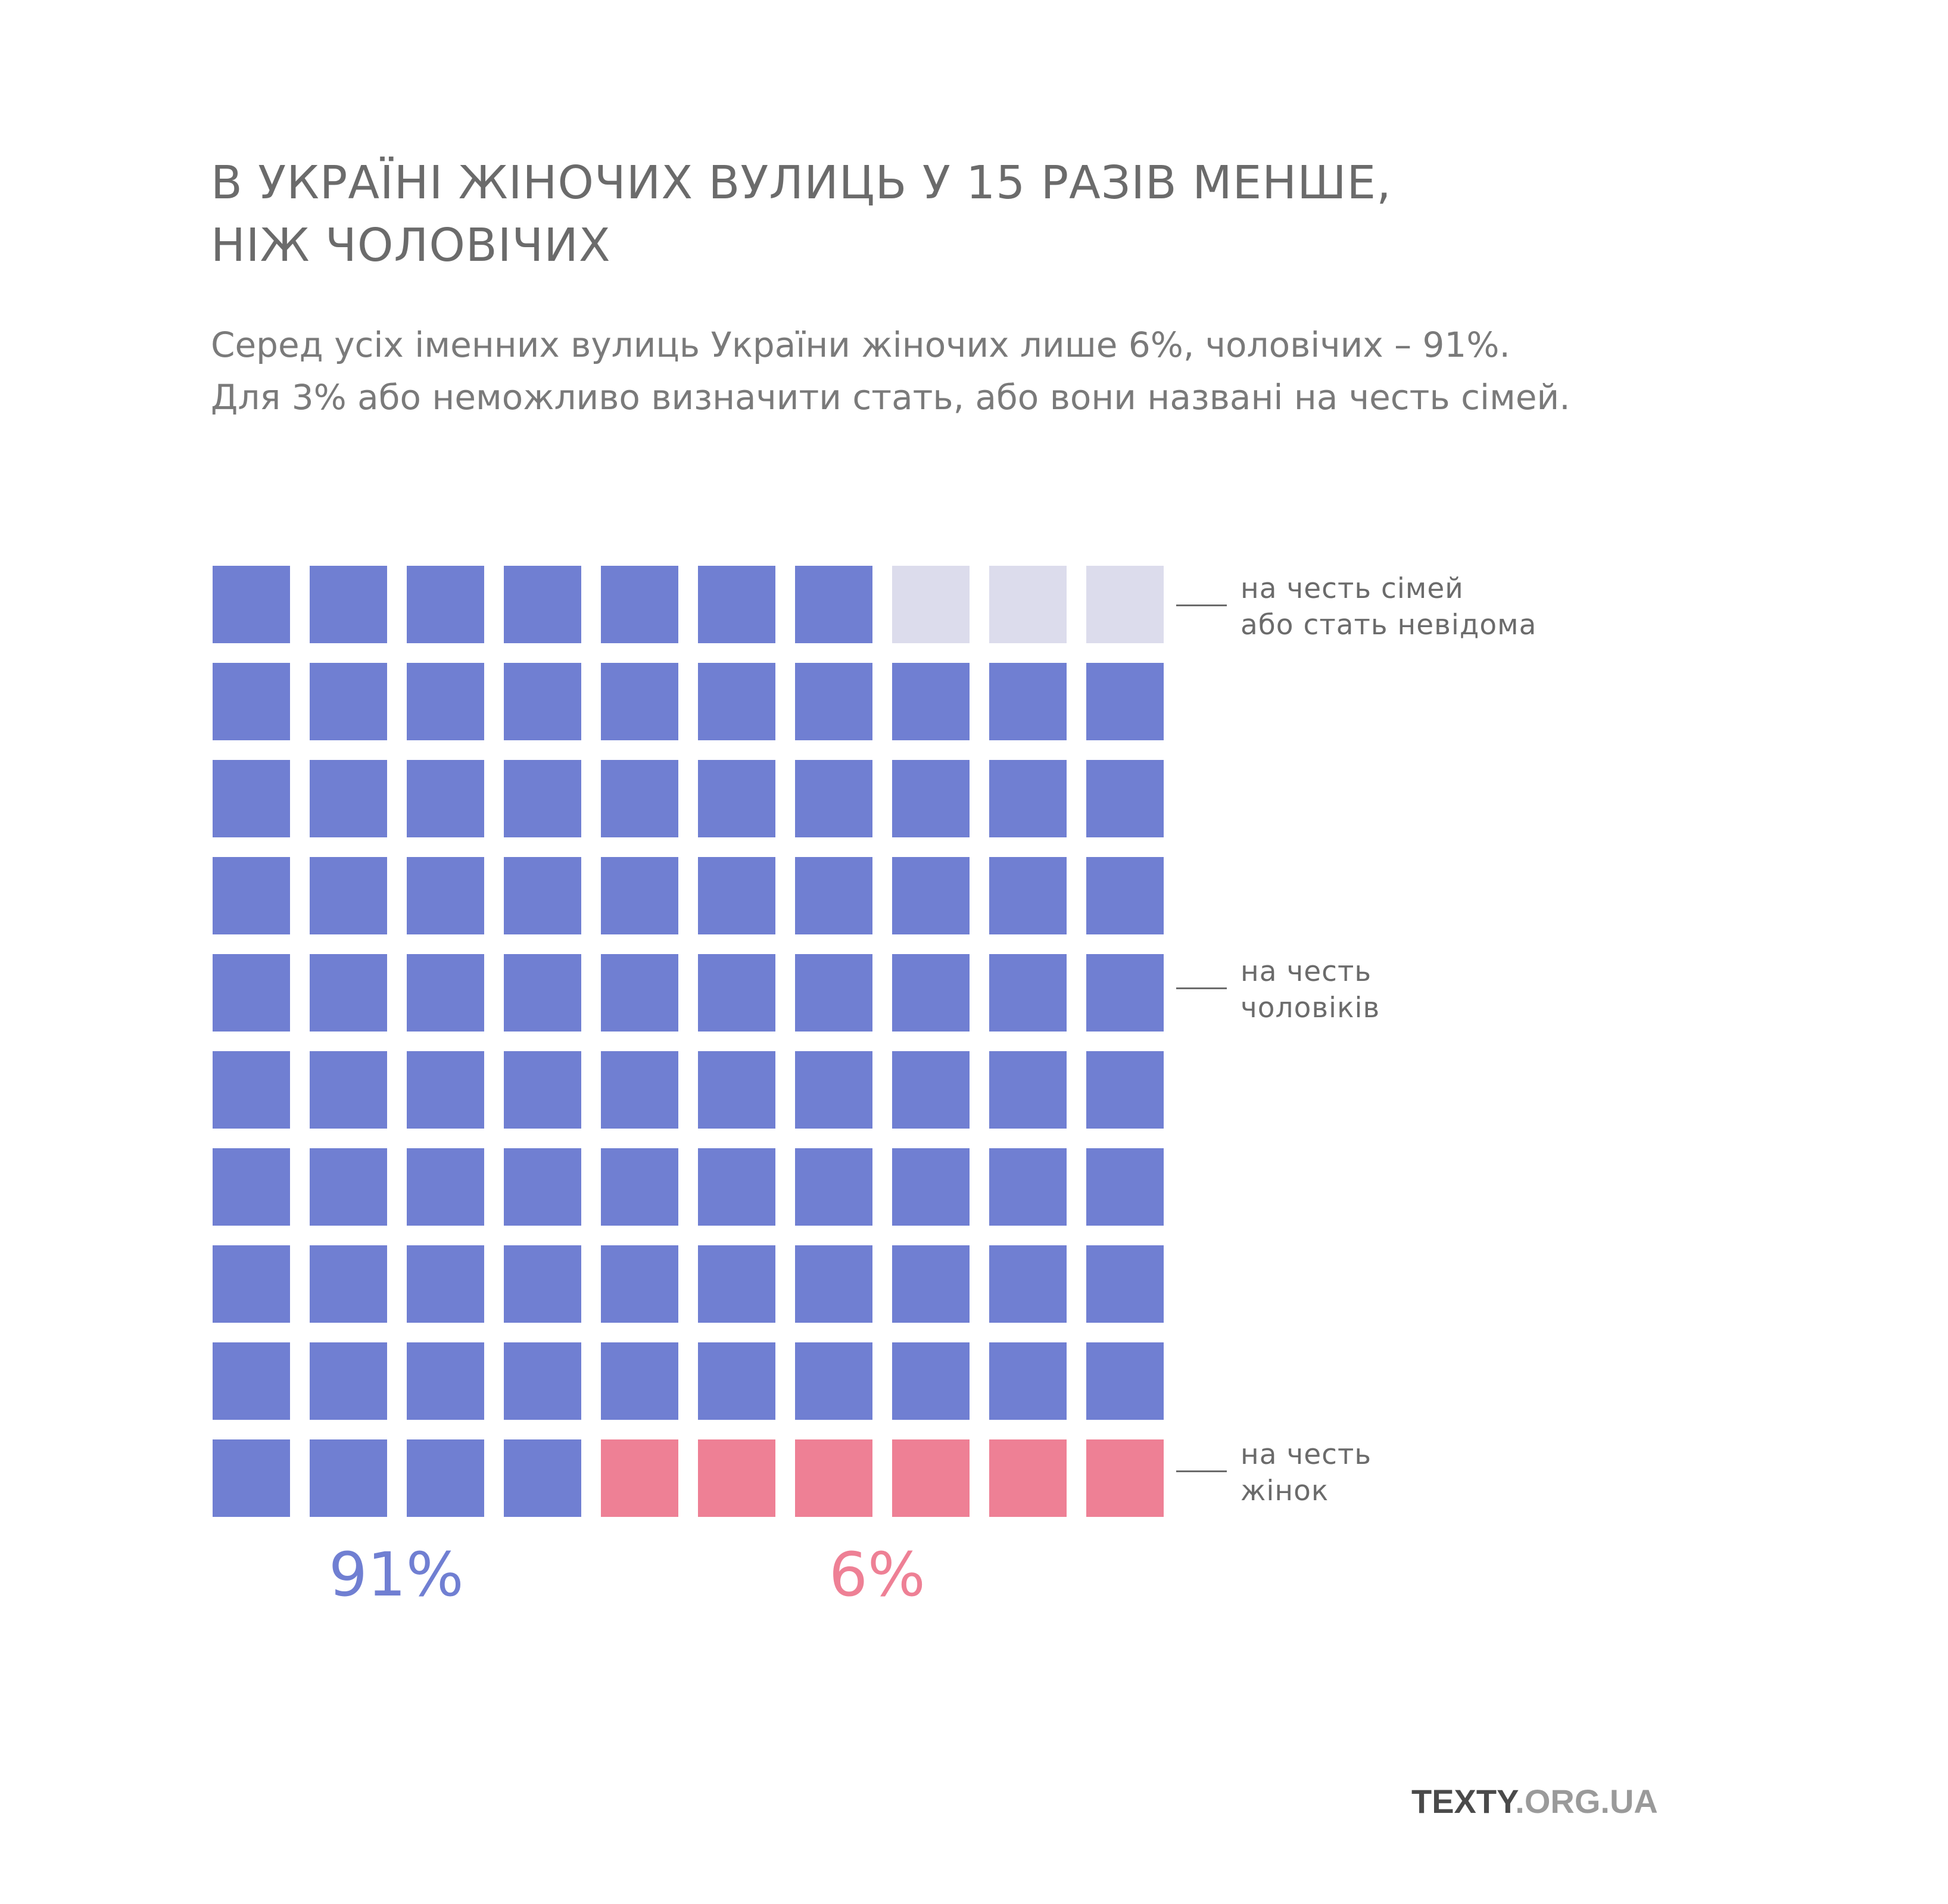 The height and width of the screenshot is (1904, 1948). What do you see at coordinates (877, 1575) in the screenshot?
I see `women-percent-label: 6%` at bounding box center [877, 1575].